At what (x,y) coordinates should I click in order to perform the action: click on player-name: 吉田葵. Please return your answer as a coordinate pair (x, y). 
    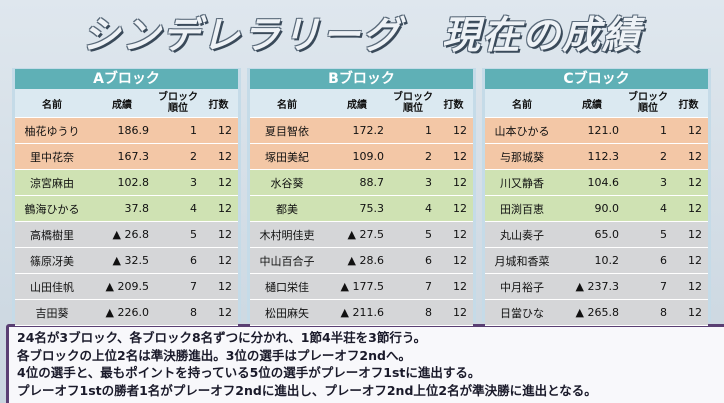
    Looking at the image, I should click on (52, 313).